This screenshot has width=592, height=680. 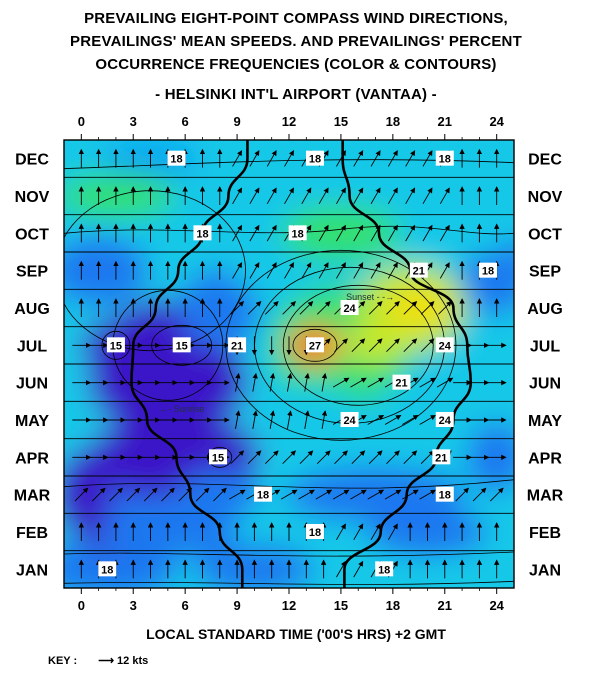 I want to click on x-tick-label-top: 6, so click(x=185, y=121).